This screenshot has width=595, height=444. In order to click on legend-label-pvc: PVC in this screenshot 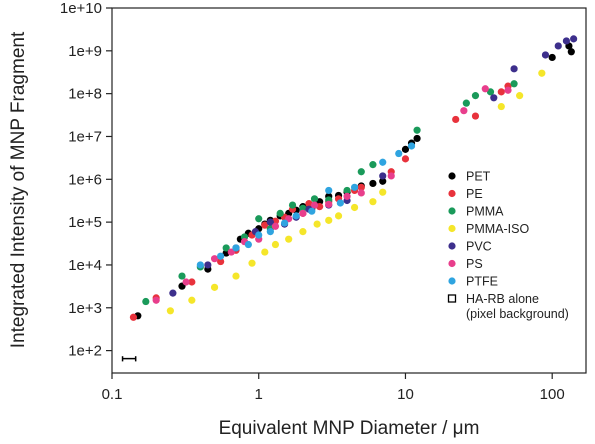, I will do `click(479, 247)`.